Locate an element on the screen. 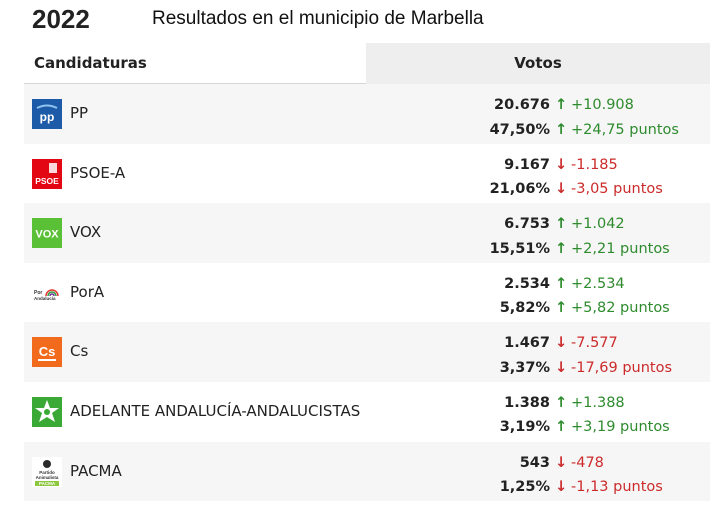 Image resolution: width=722 pixels, height=505 pixels. pp-logo-icon: pp is located at coordinates (47, 114).